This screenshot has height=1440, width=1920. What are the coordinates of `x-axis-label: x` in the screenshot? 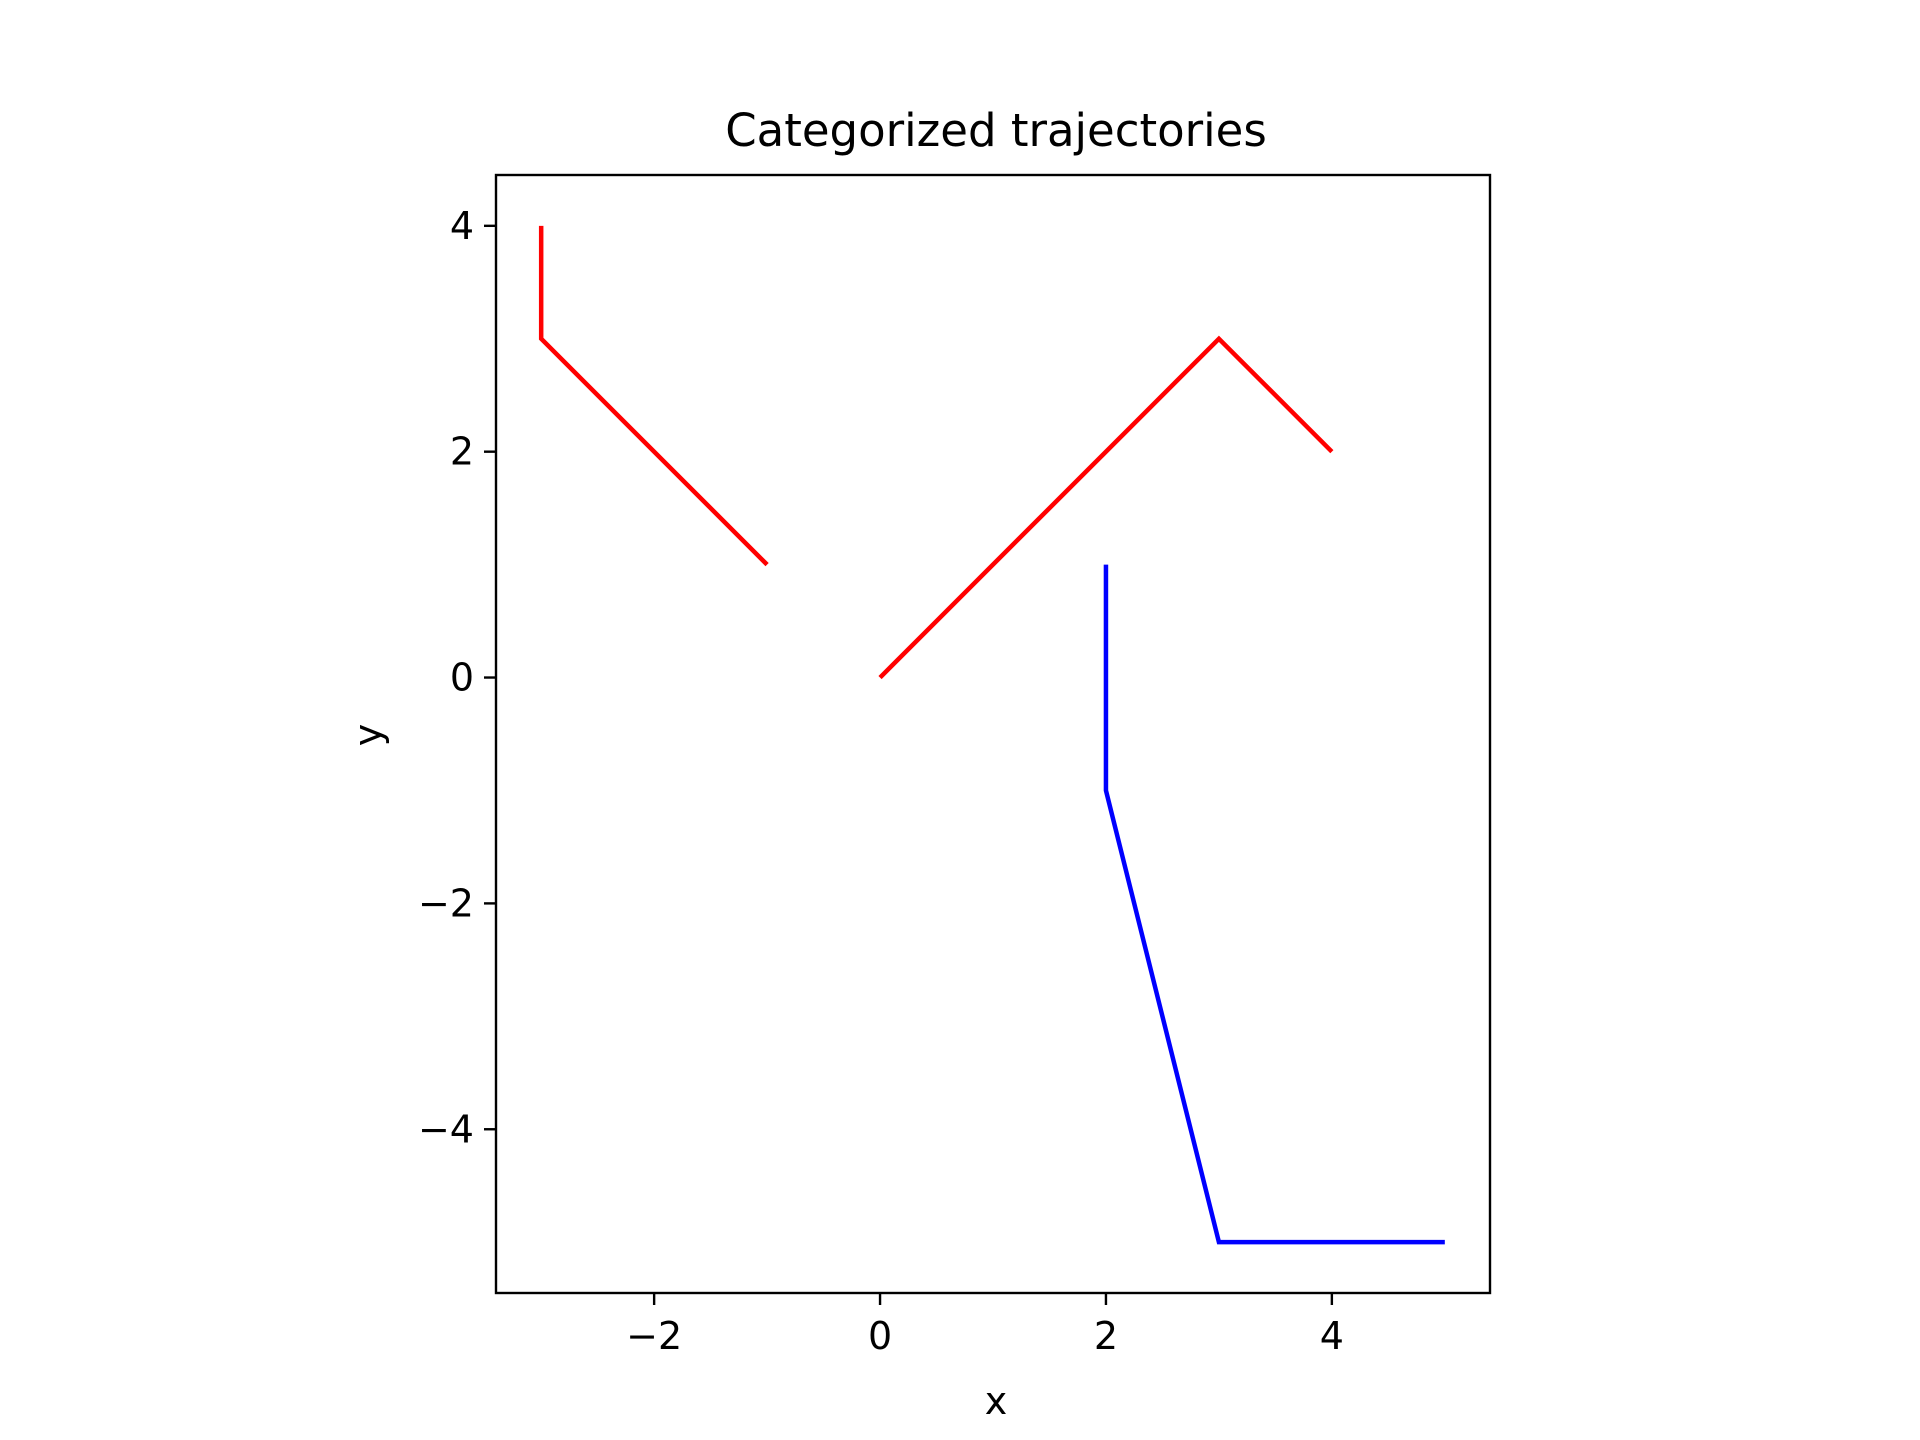 It's located at (996, 1401).